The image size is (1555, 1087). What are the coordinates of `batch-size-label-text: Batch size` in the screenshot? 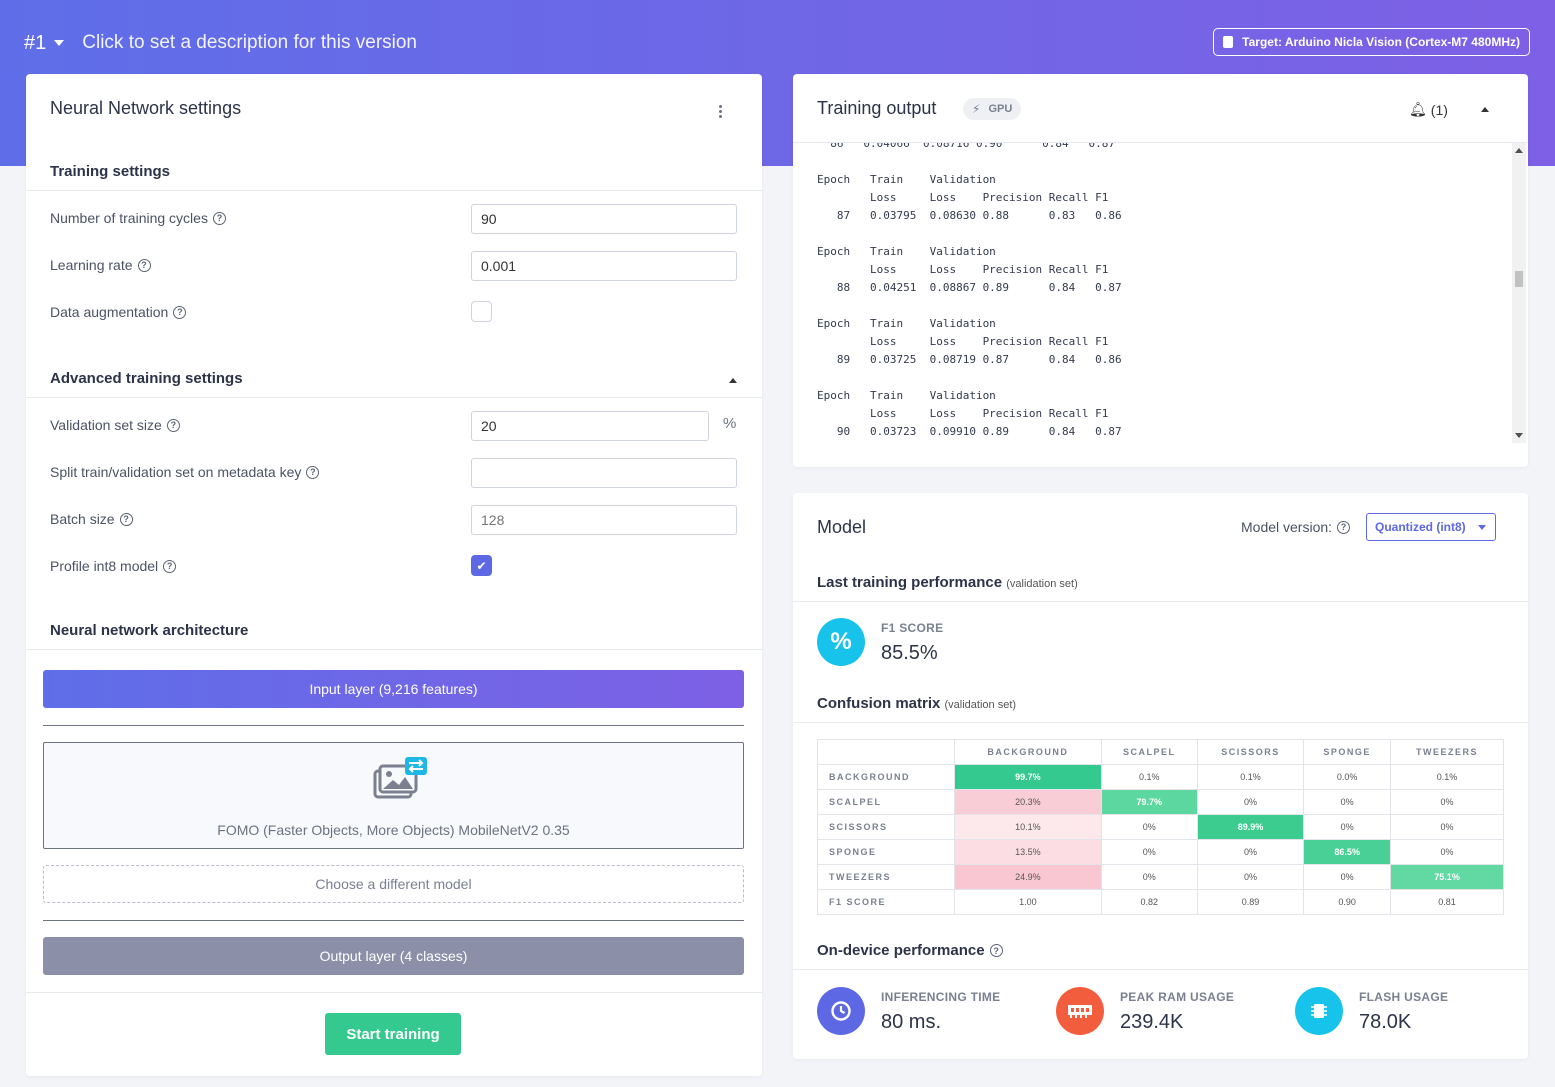 It's located at (82, 519).